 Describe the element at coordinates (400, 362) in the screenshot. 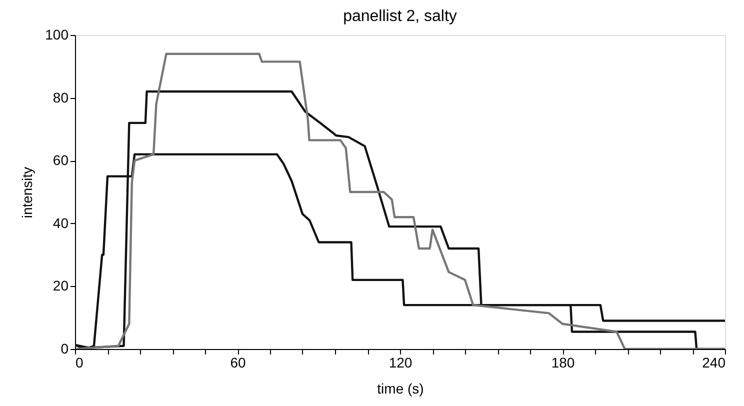

I see `x-tick-label: 120` at that location.